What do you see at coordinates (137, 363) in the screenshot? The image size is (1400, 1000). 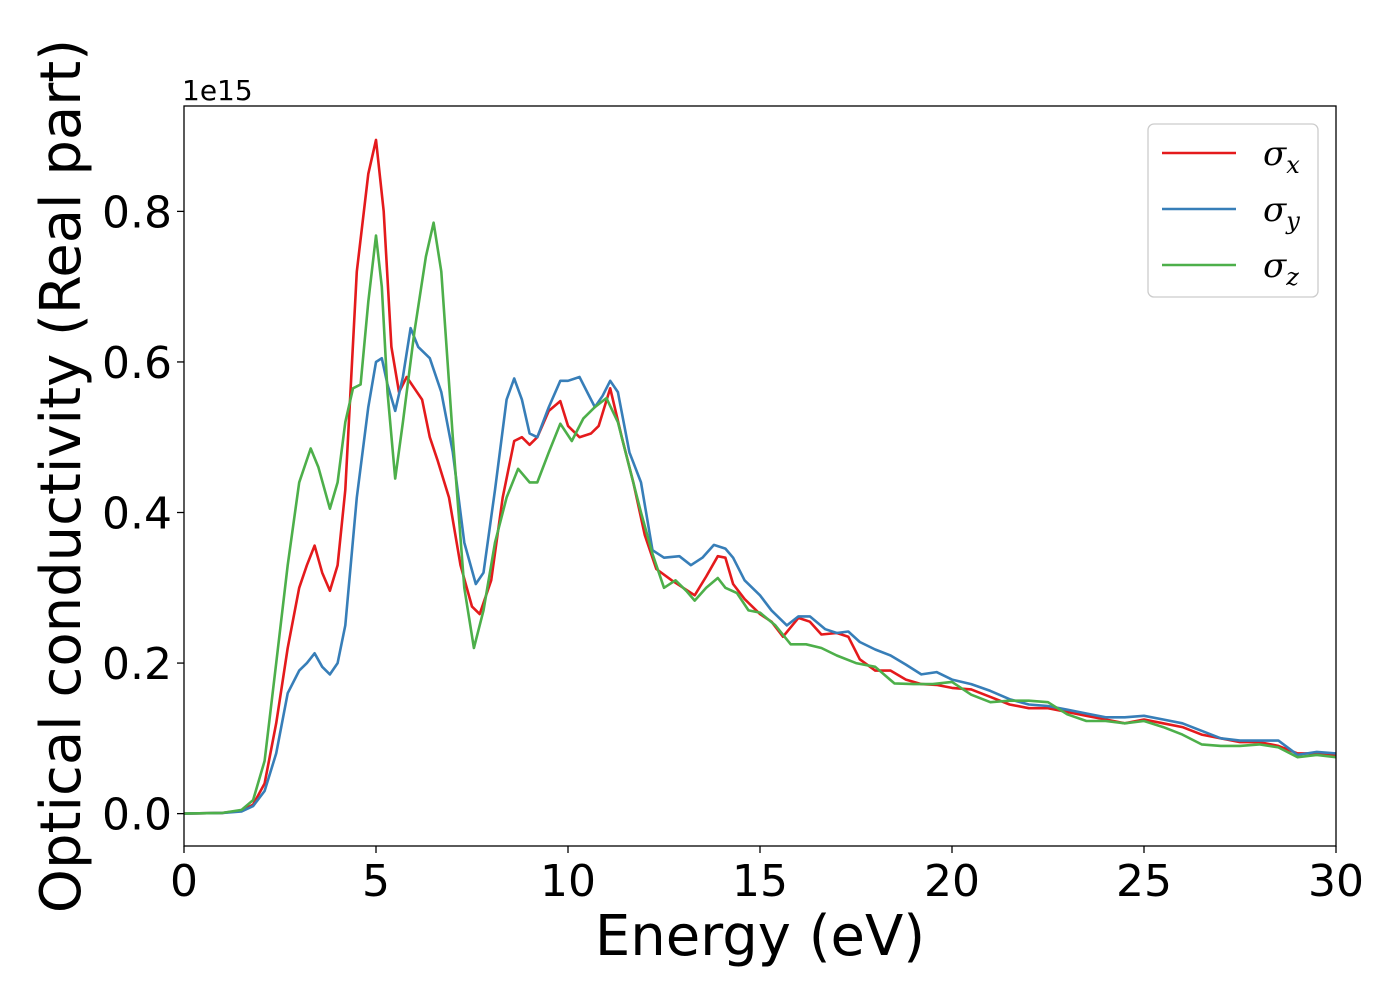 I see `y-tick-label: 0.6` at bounding box center [137, 363].